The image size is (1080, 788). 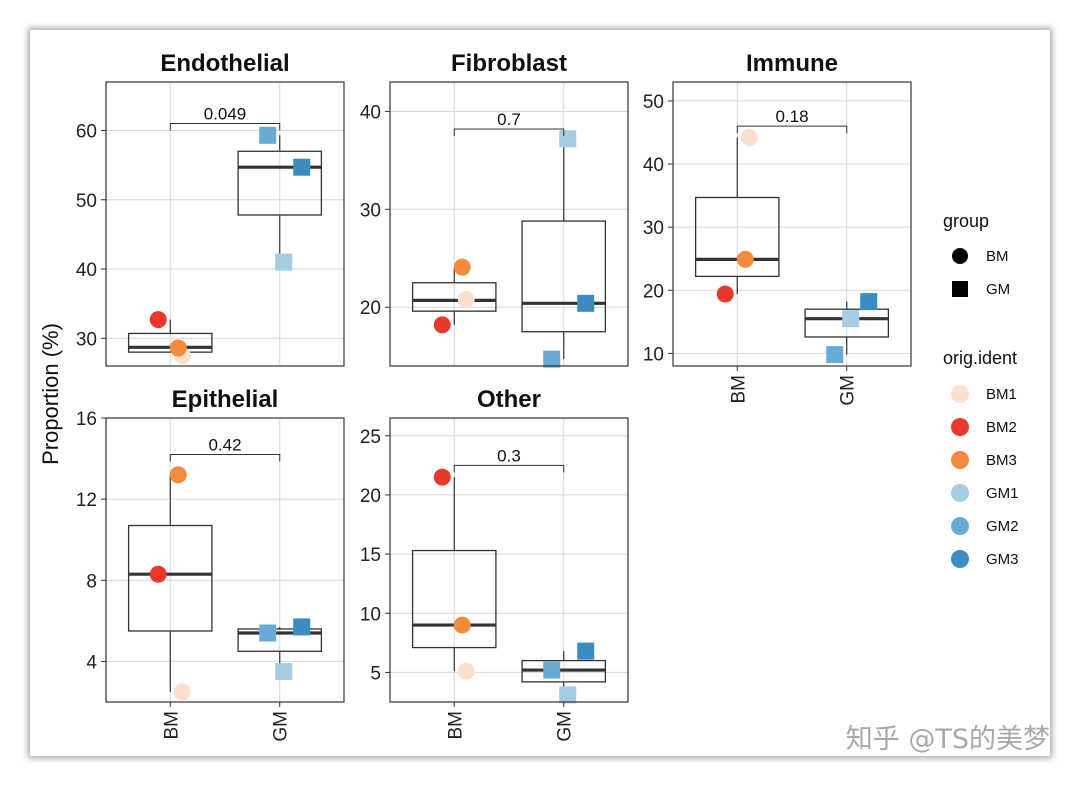 I want to click on legend-ident-title: orig.ident, so click(x=980, y=358).